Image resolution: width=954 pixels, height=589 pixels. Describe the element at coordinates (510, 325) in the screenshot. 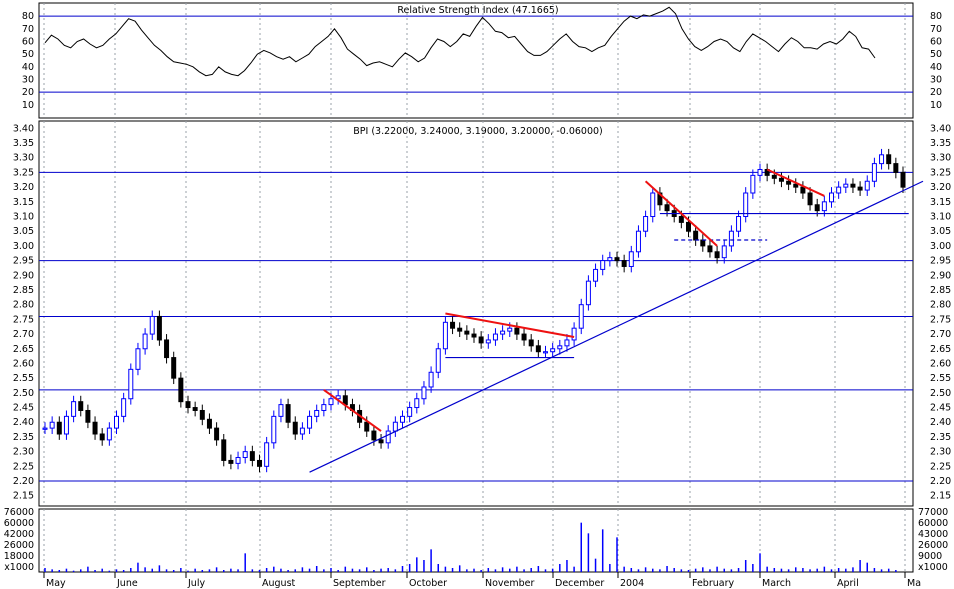

I see `resistance-trendline` at that location.